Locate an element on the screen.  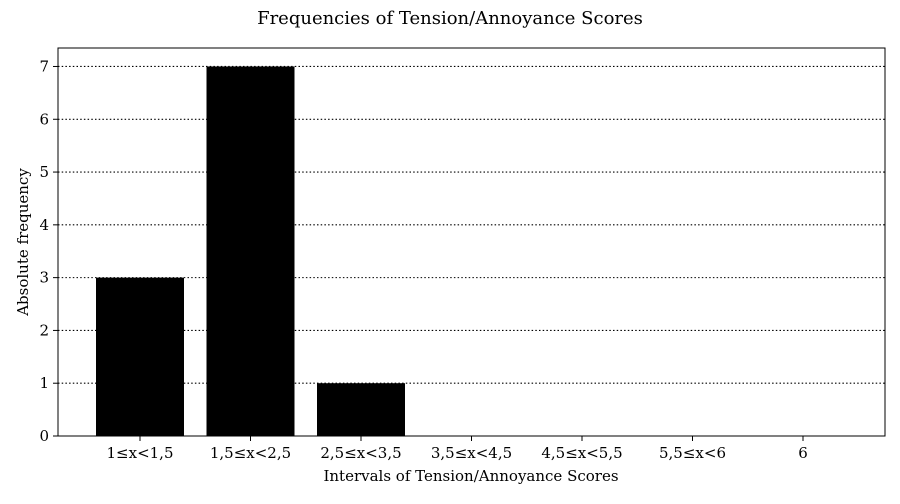
y-tick-label: 2 is located at coordinates (44, 330).